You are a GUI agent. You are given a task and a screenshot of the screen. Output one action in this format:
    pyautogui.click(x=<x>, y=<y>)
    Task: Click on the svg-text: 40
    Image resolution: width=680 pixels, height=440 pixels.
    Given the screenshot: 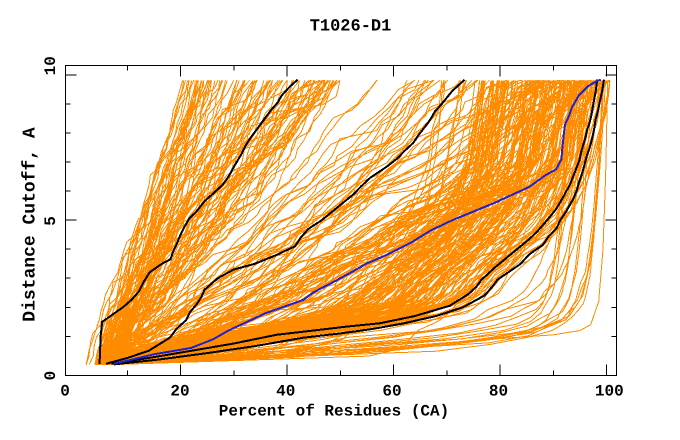 What is the action you would take?
    pyautogui.click(x=285, y=392)
    